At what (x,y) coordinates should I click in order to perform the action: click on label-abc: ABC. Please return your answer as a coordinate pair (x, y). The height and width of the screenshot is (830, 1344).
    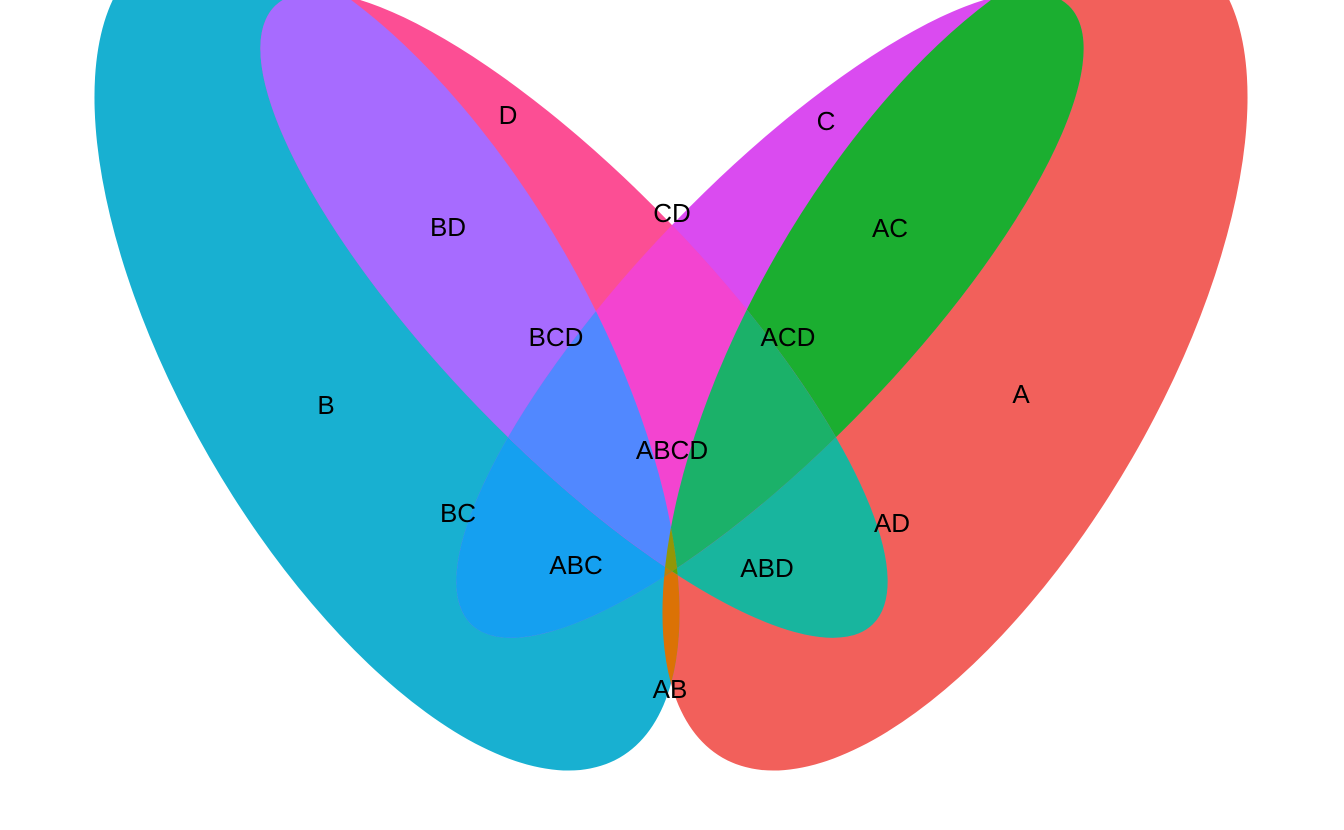
    Looking at the image, I should click on (575, 565).